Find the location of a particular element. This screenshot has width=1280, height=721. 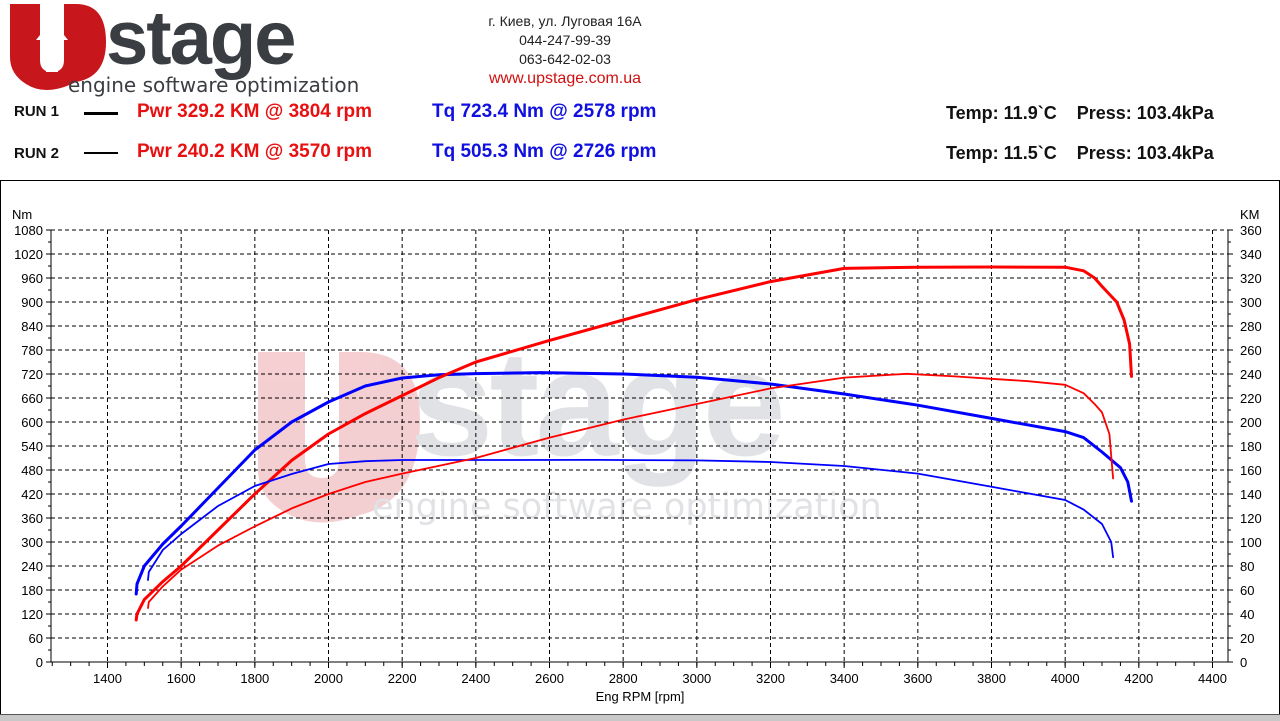

y-right-tick-label: 240 is located at coordinates (1251, 374).